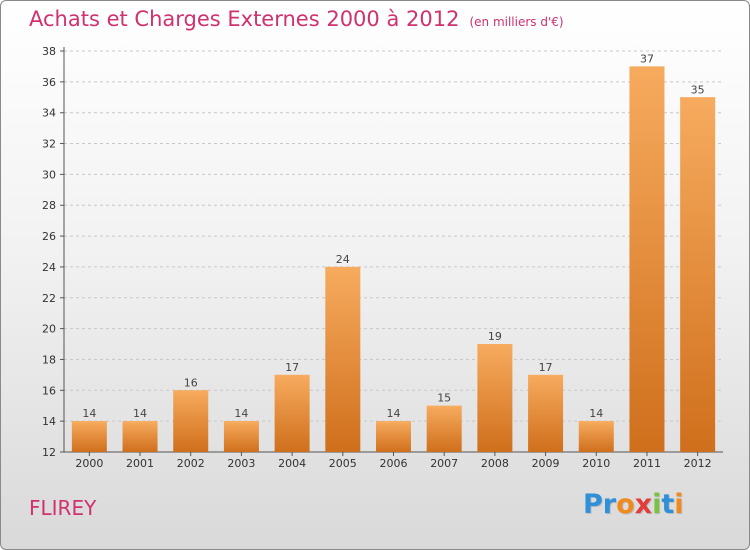 This screenshot has height=550, width=750. Describe the element at coordinates (49, 113) in the screenshot. I see `y-tick-label: 34` at that location.